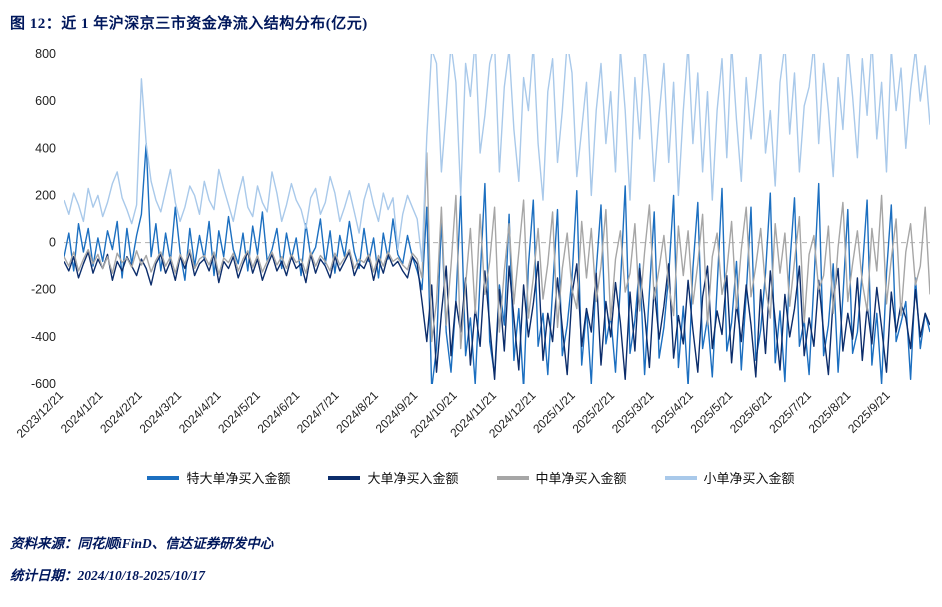 The height and width of the screenshot is (607, 942). I want to click on legend-item: 大单净买入金额, so click(393, 477).